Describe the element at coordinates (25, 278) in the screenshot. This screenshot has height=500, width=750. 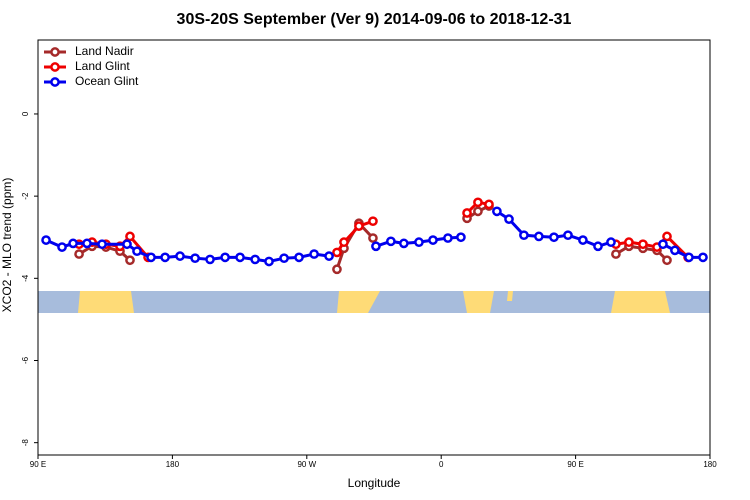
I see `y-tick-label: -4` at that location.